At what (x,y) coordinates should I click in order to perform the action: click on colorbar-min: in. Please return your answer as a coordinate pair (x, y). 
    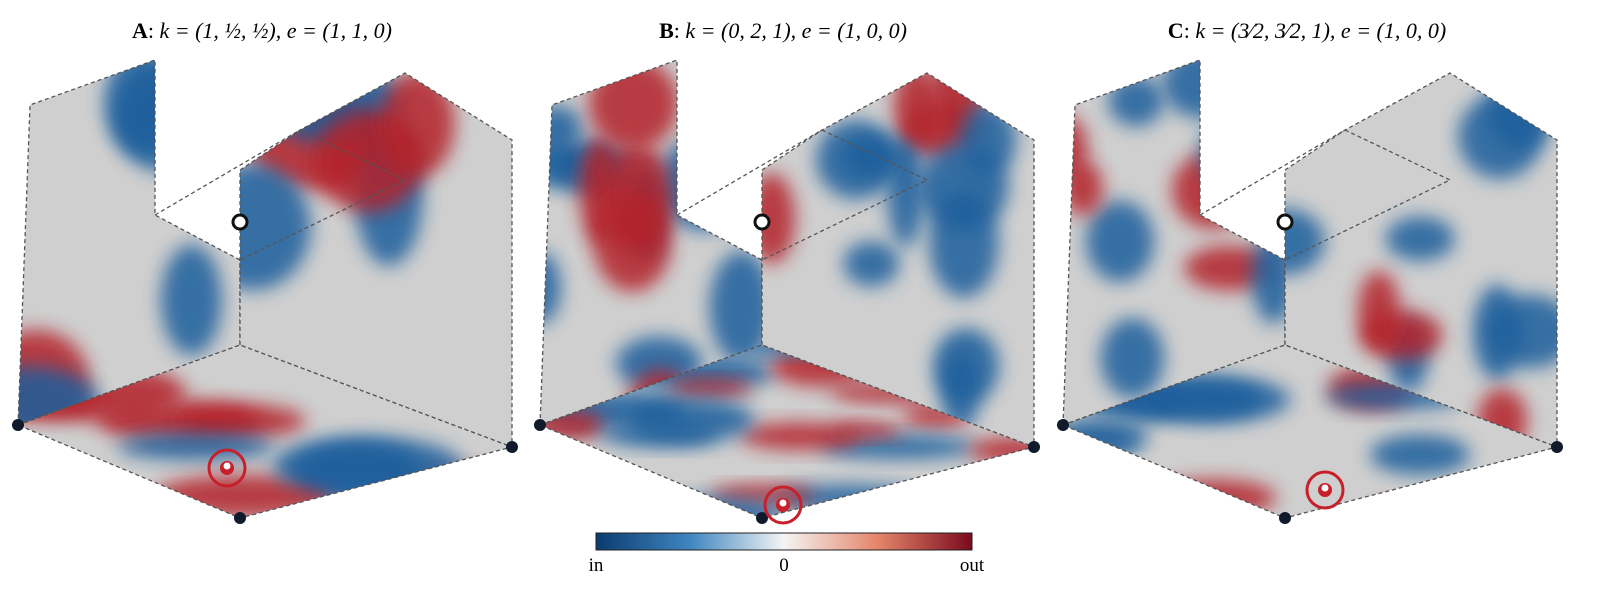
    Looking at the image, I should click on (596, 565).